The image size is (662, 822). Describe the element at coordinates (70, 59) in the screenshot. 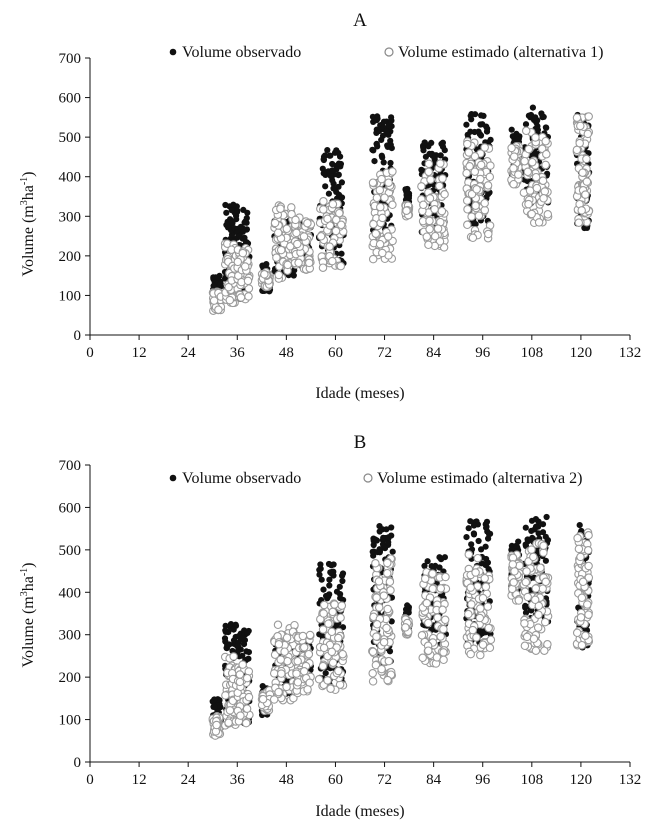

I see `y-tick-label: 700` at that location.